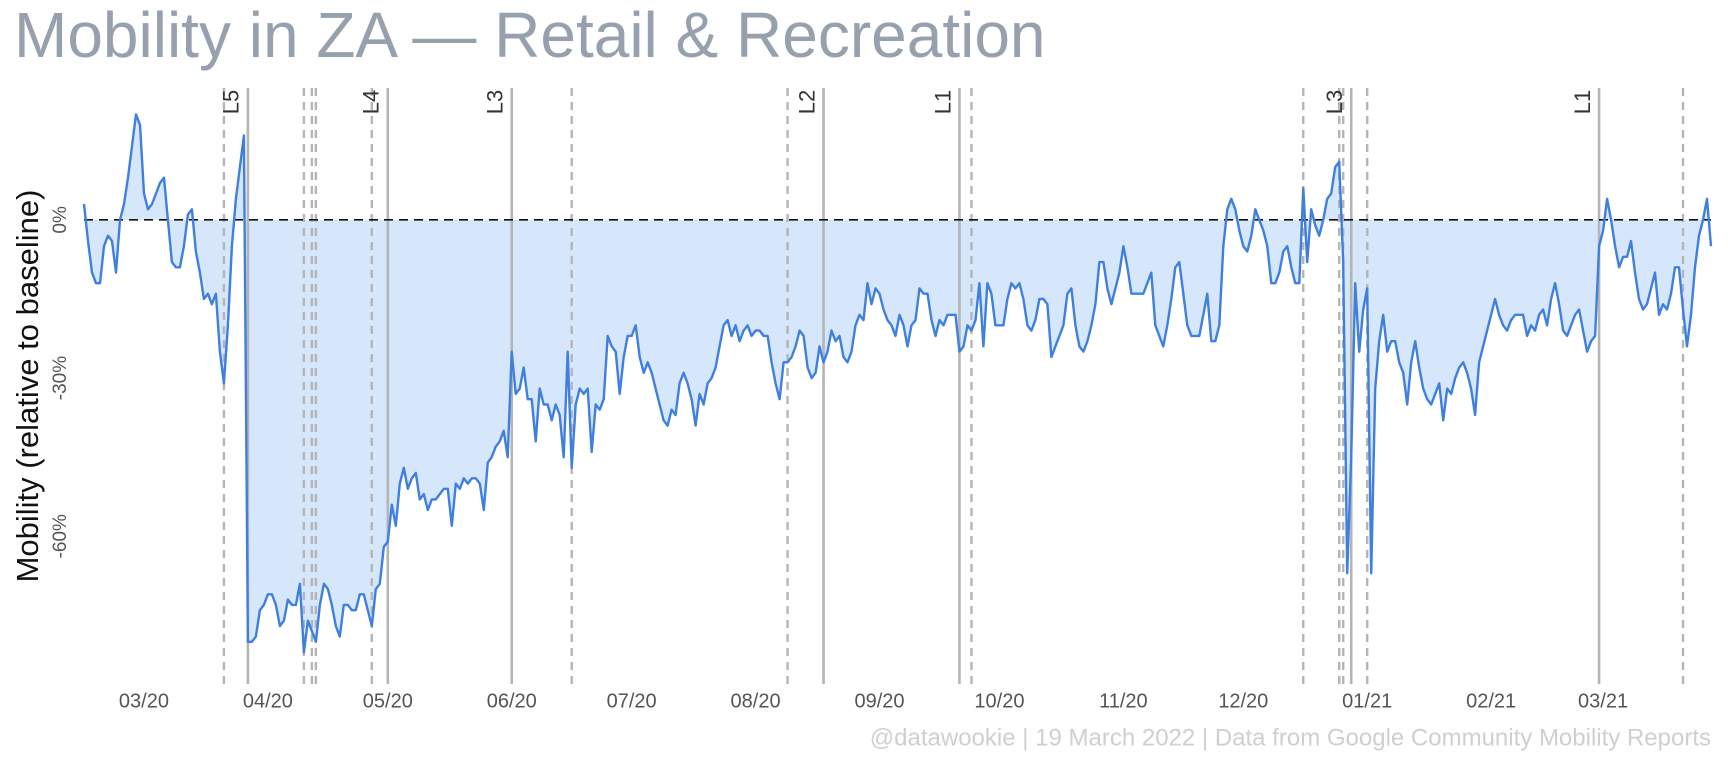 The image size is (1728, 768). Describe the element at coordinates (1243, 701) in the screenshot. I see `x-tick-label: 12/20` at that location.